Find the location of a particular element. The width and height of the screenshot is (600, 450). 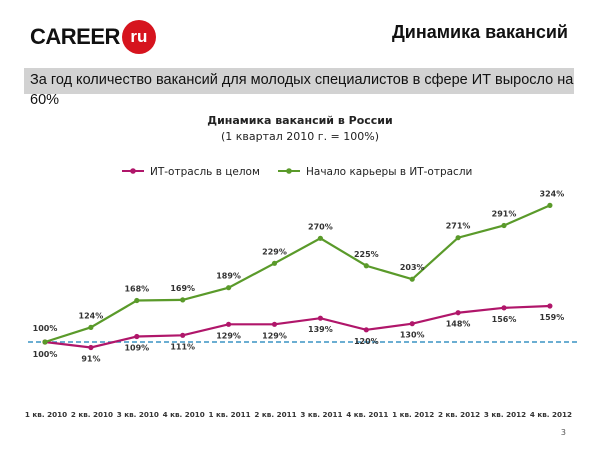

data-label-1-0: 100% is located at coordinates (45, 328).